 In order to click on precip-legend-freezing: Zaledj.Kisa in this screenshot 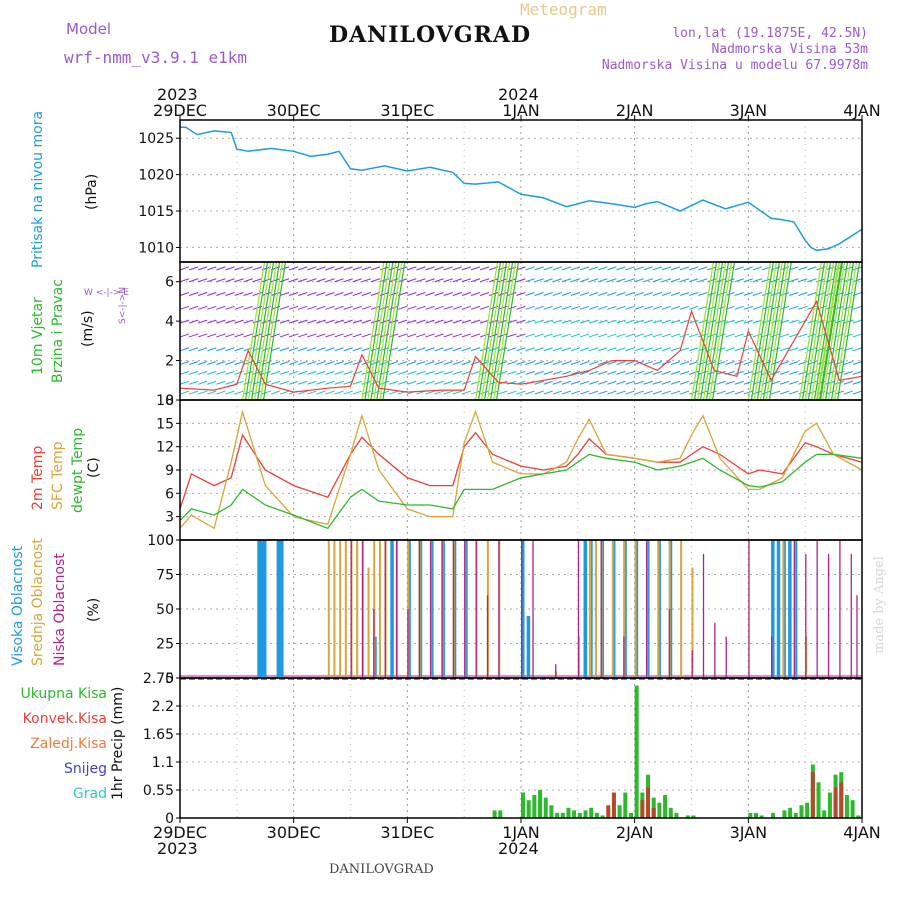, I will do `click(68, 744)`.